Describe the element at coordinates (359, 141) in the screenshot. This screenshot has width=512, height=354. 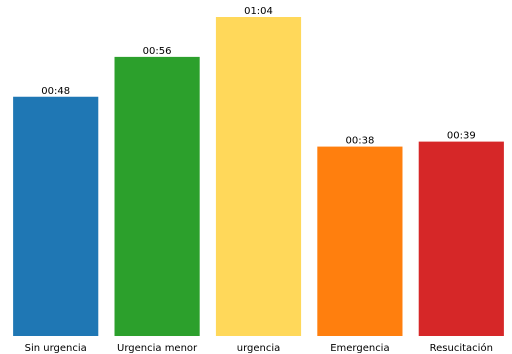
I see `value-label-3: 00:38` at that location.